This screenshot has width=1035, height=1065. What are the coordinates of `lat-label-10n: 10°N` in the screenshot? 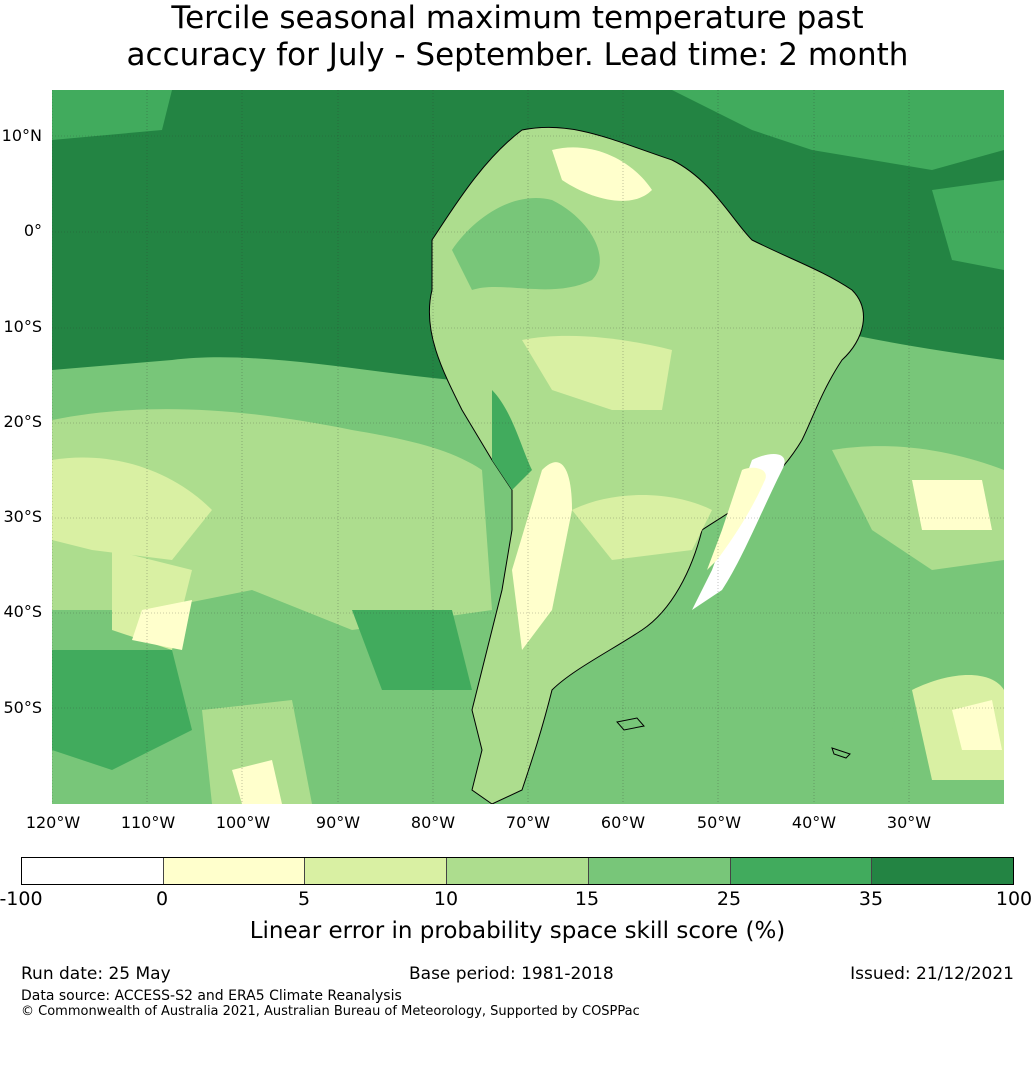 It's located at (21, 135).